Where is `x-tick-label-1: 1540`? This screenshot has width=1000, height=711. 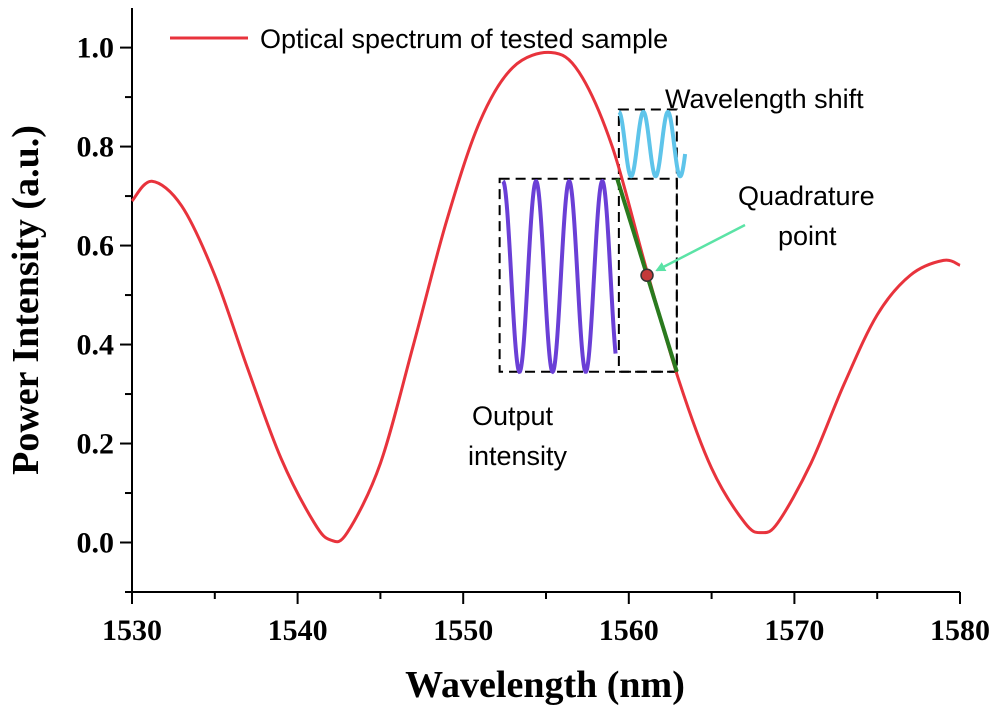 x-tick-label-1: 1540 is located at coordinates (298, 630).